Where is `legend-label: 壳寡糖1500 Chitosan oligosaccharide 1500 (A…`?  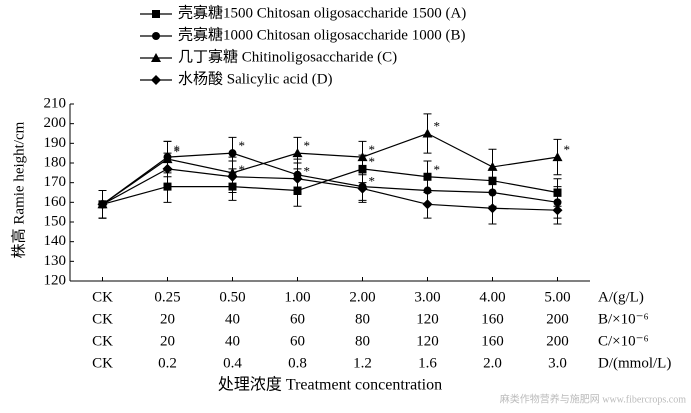
legend-label: 壳寡糖1500 Chitosan oligosaccharide 1500 (A… is located at coordinates (322, 12).